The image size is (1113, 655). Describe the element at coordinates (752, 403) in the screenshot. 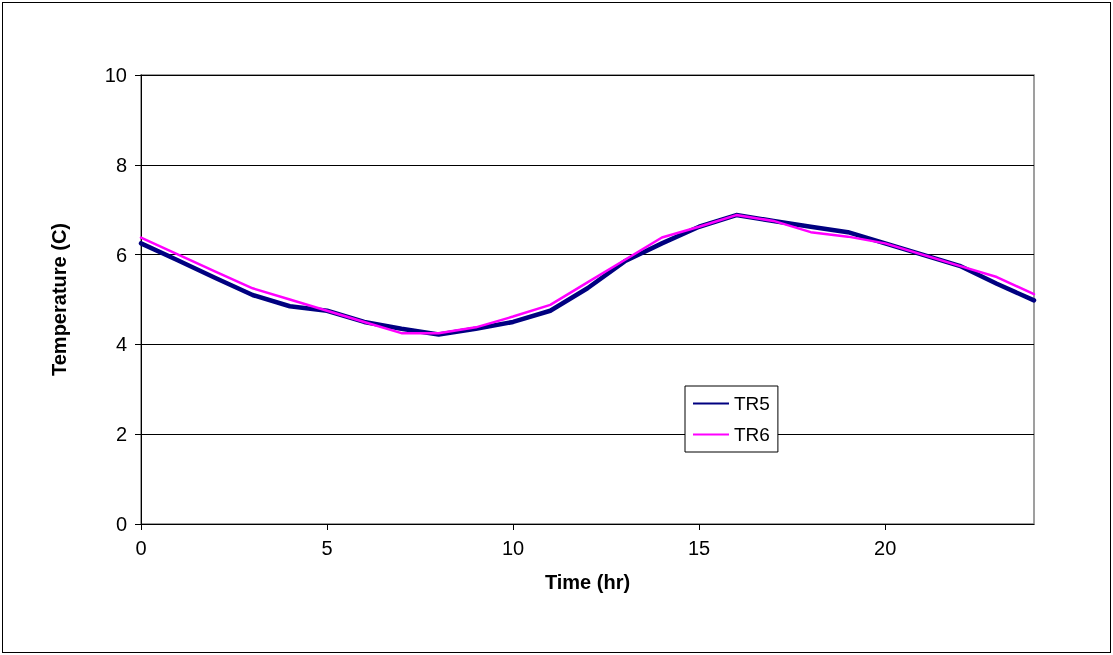

I see `legend-label: TR5` at that location.